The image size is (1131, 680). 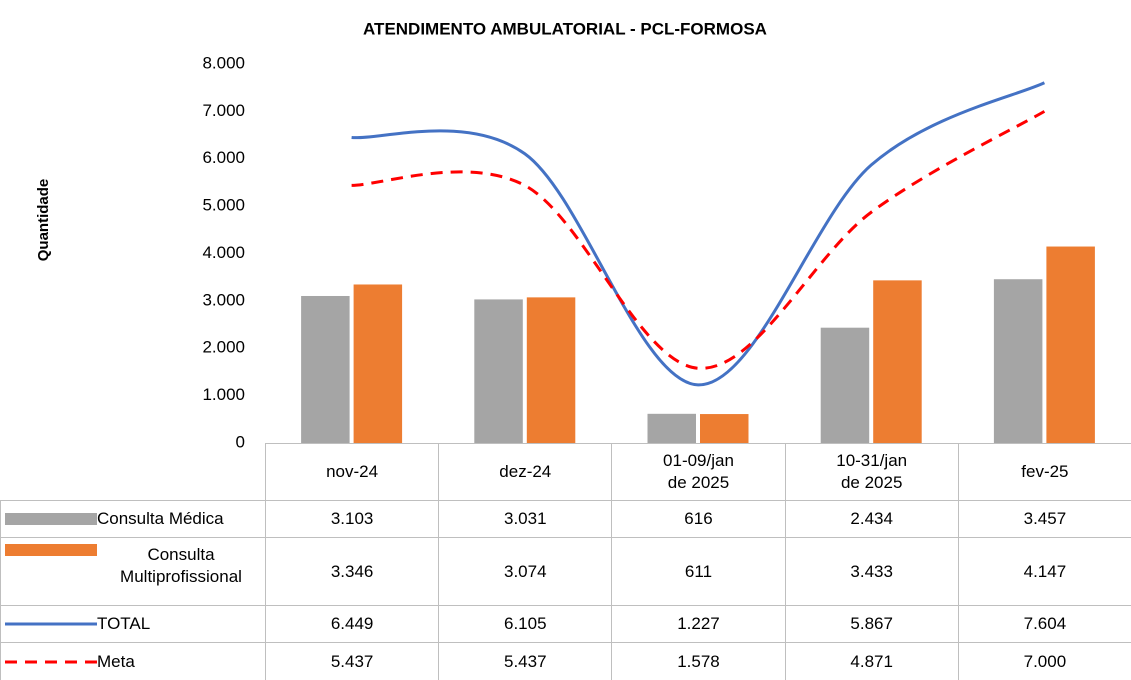 What do you see at coordinates (1044, 624) in the screenshot?
I see `value-cell: 7.604` at bounding box center [1044, 624].